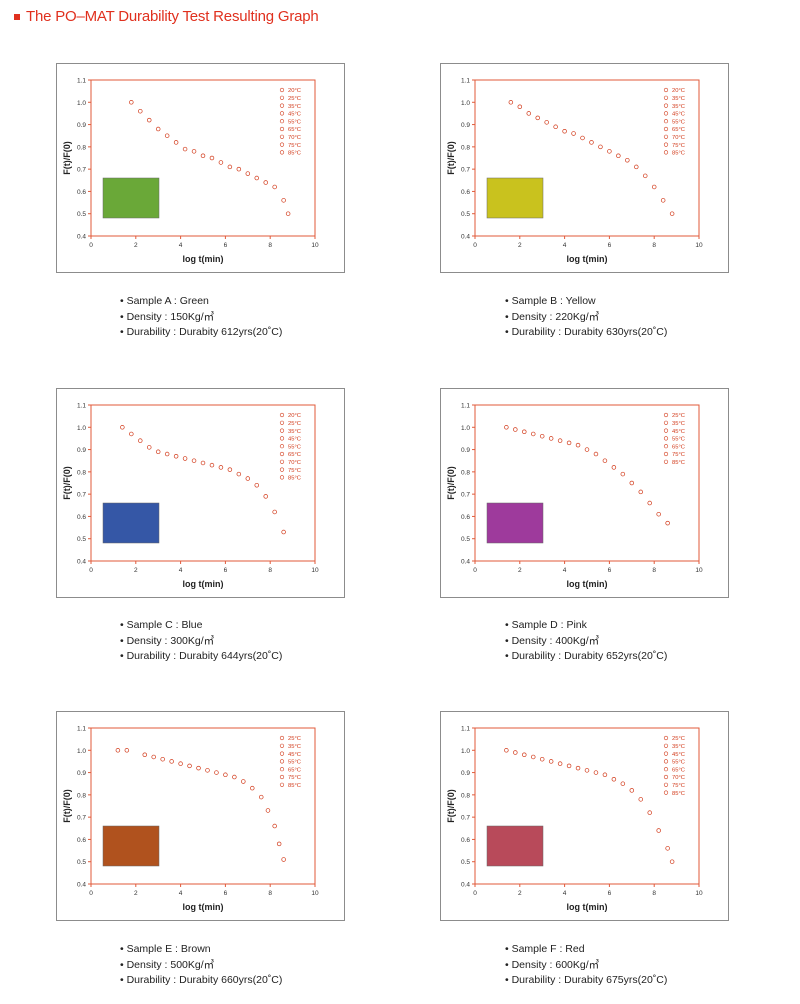 The width and height of the screenshot is (800, 1004). I want to click on y-tick-label: 0.9, so click(465, 450).